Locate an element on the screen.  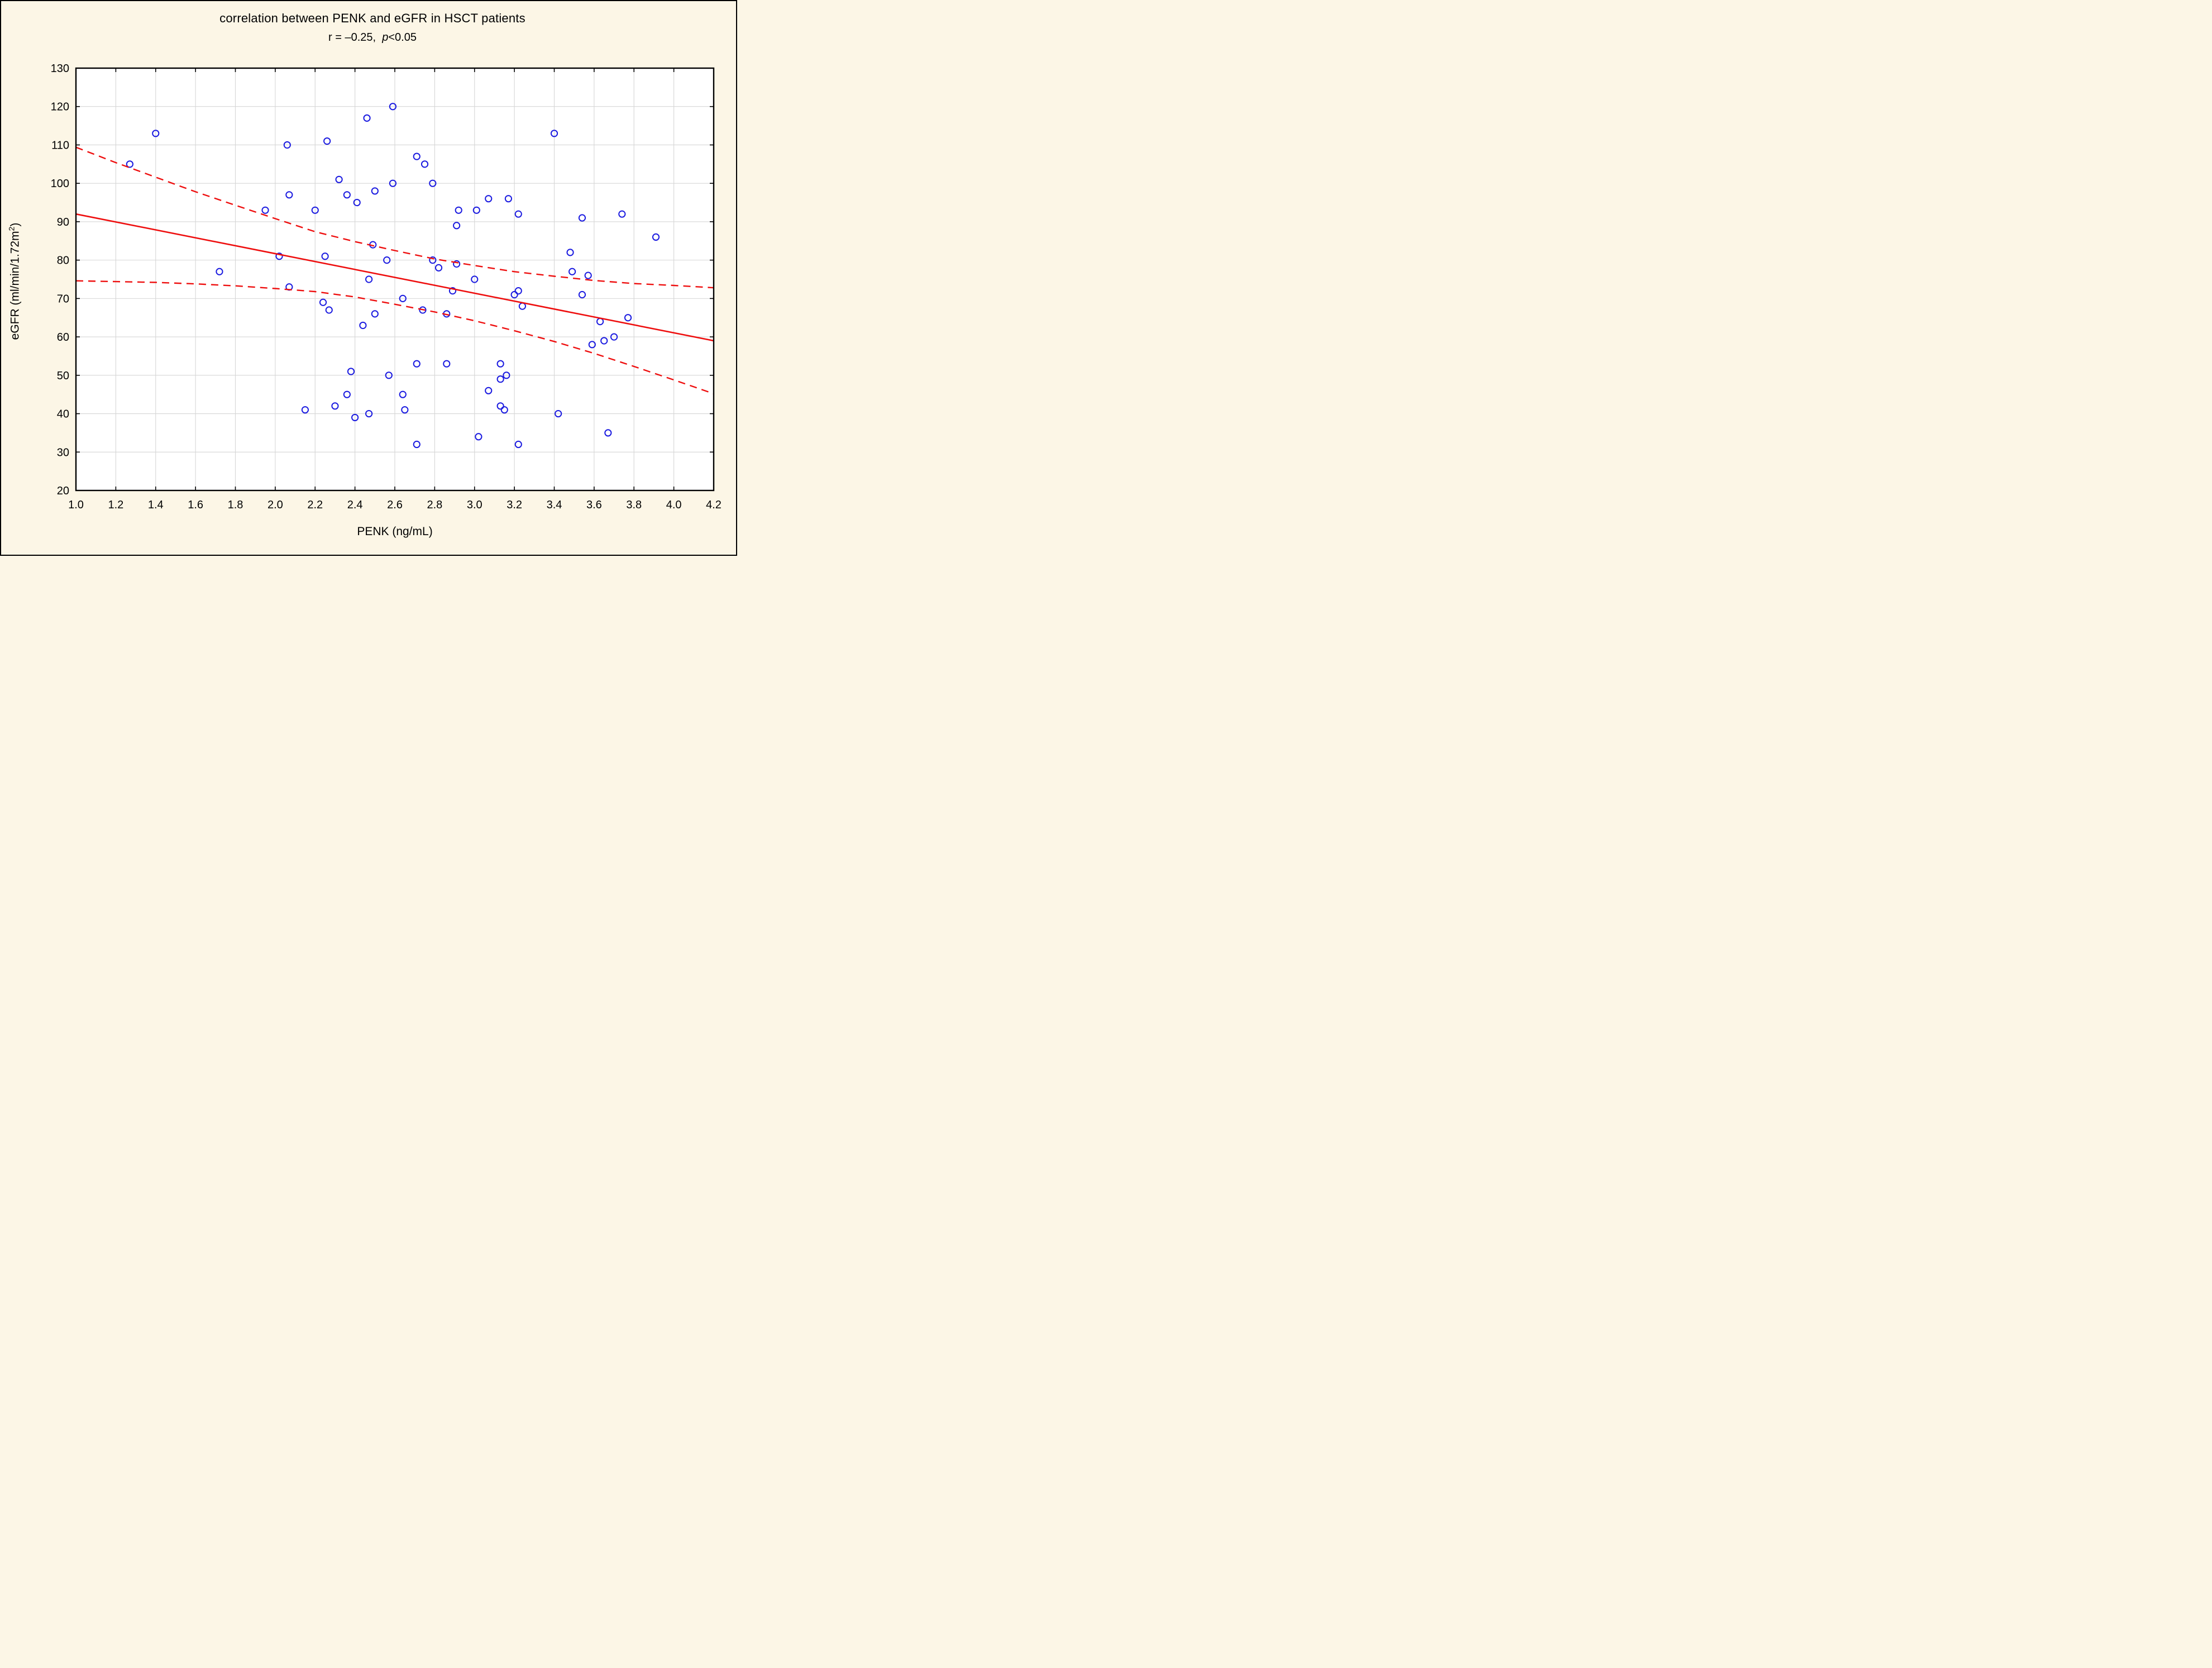
y-tick-label: 80 is located at coordinates (63, 261).